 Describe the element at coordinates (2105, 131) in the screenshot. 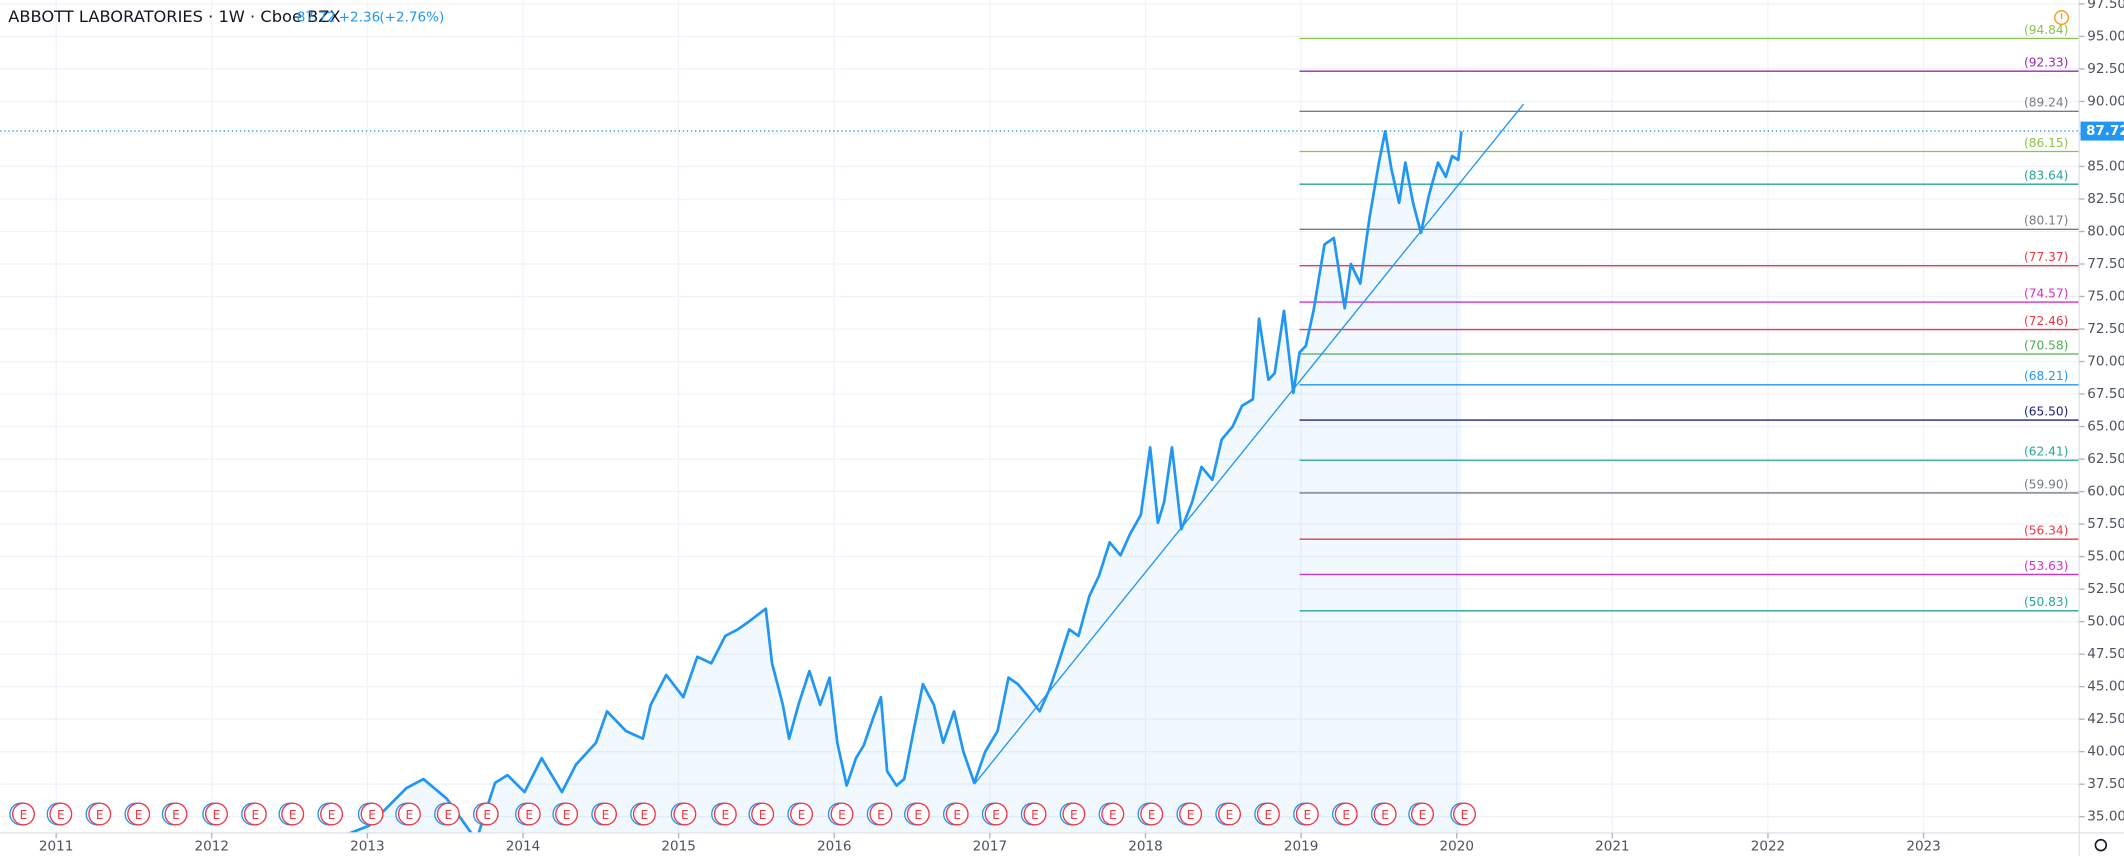

I see `last-price-label: 87.72` at that location.